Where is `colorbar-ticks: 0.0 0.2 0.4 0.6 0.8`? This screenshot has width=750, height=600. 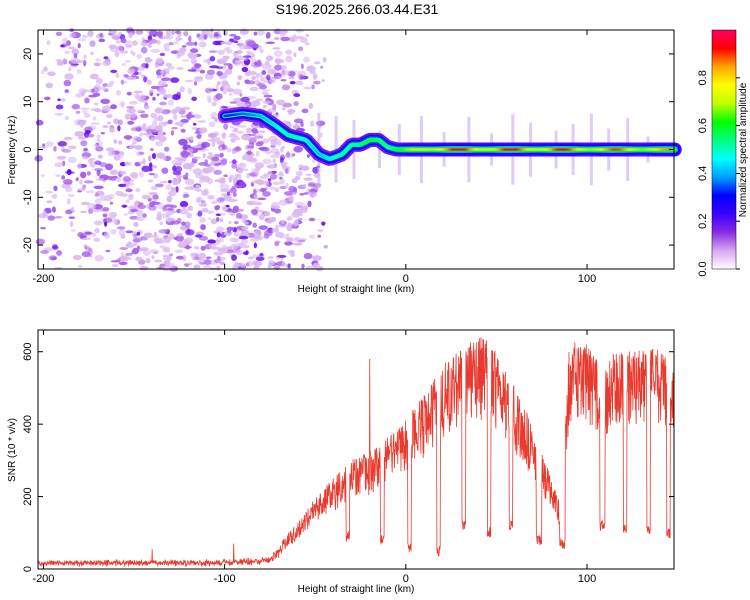 colorbar-ticks: 0.0 0.2 0.4 0.6 0.8 is located at coordinates (718, 173).